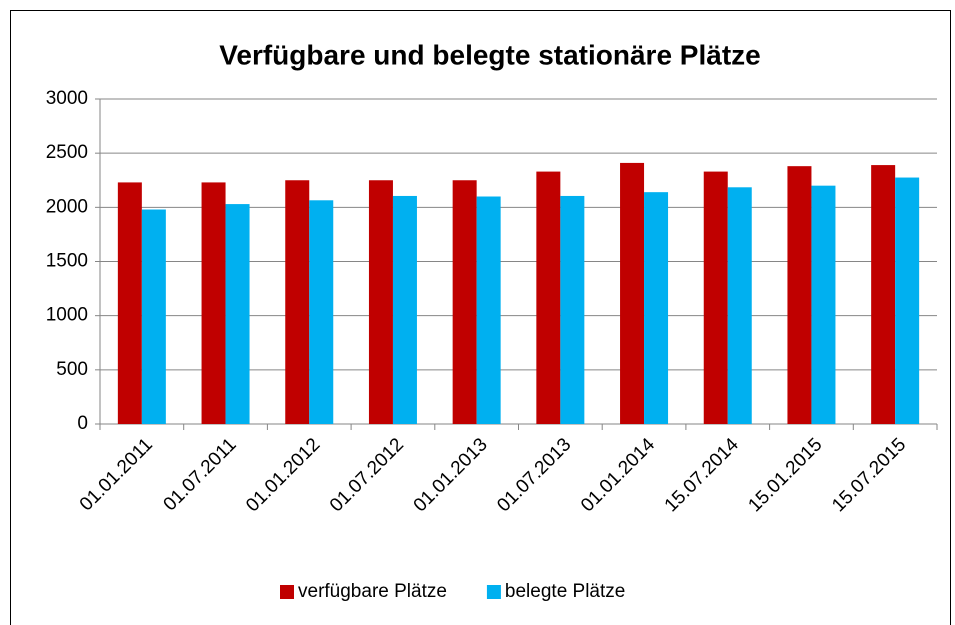 Image resolution: width=955 pixels, height=625 pixels. What do you see at coordinates (67, 98) in the screenshot?
I see `y-tick-label: 3000` at bounding box center [67, 98].